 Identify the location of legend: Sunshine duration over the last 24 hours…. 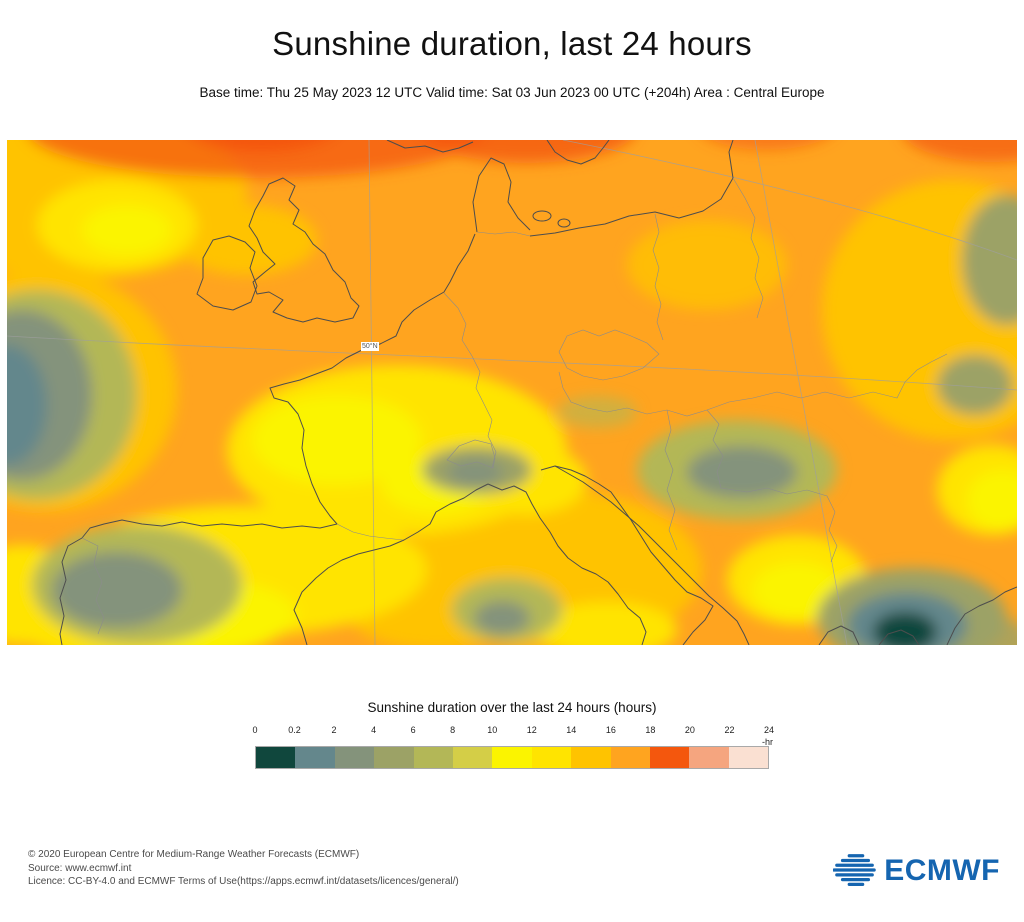
(513, 734).